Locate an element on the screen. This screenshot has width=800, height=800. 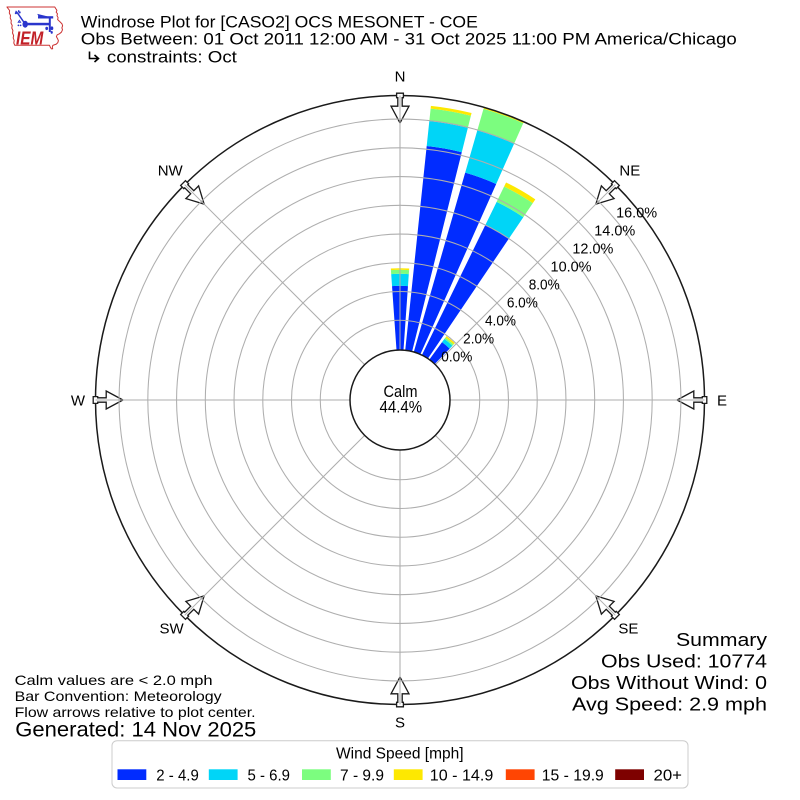
svg-text: 12.0% is located at coordinates (592, 250).